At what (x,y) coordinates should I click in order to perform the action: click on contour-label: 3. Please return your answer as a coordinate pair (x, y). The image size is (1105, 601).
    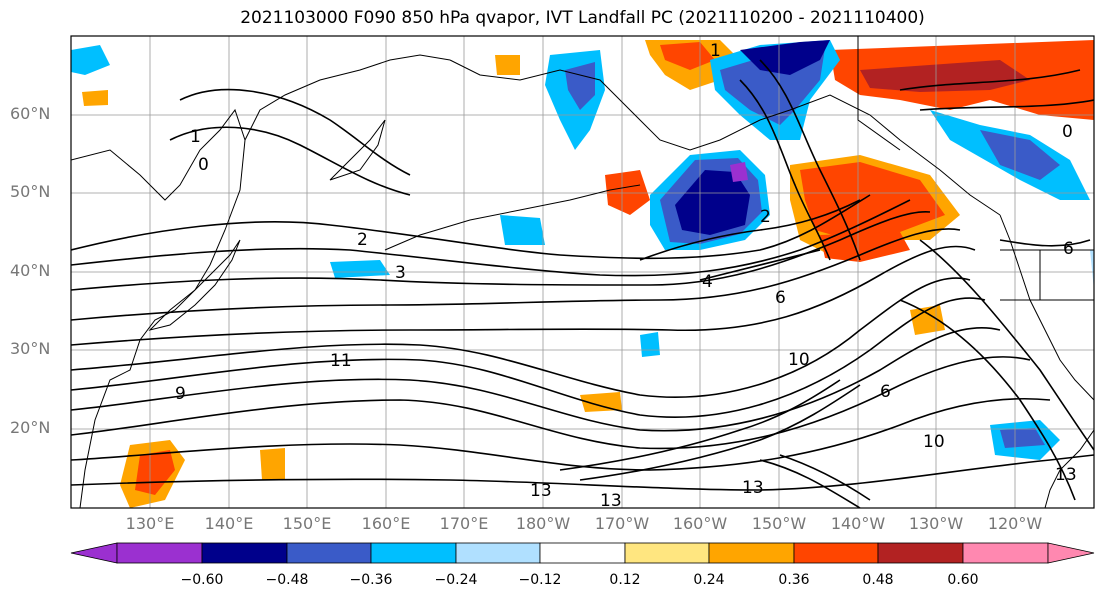
    Looking at the image, I should click on (400, 273).